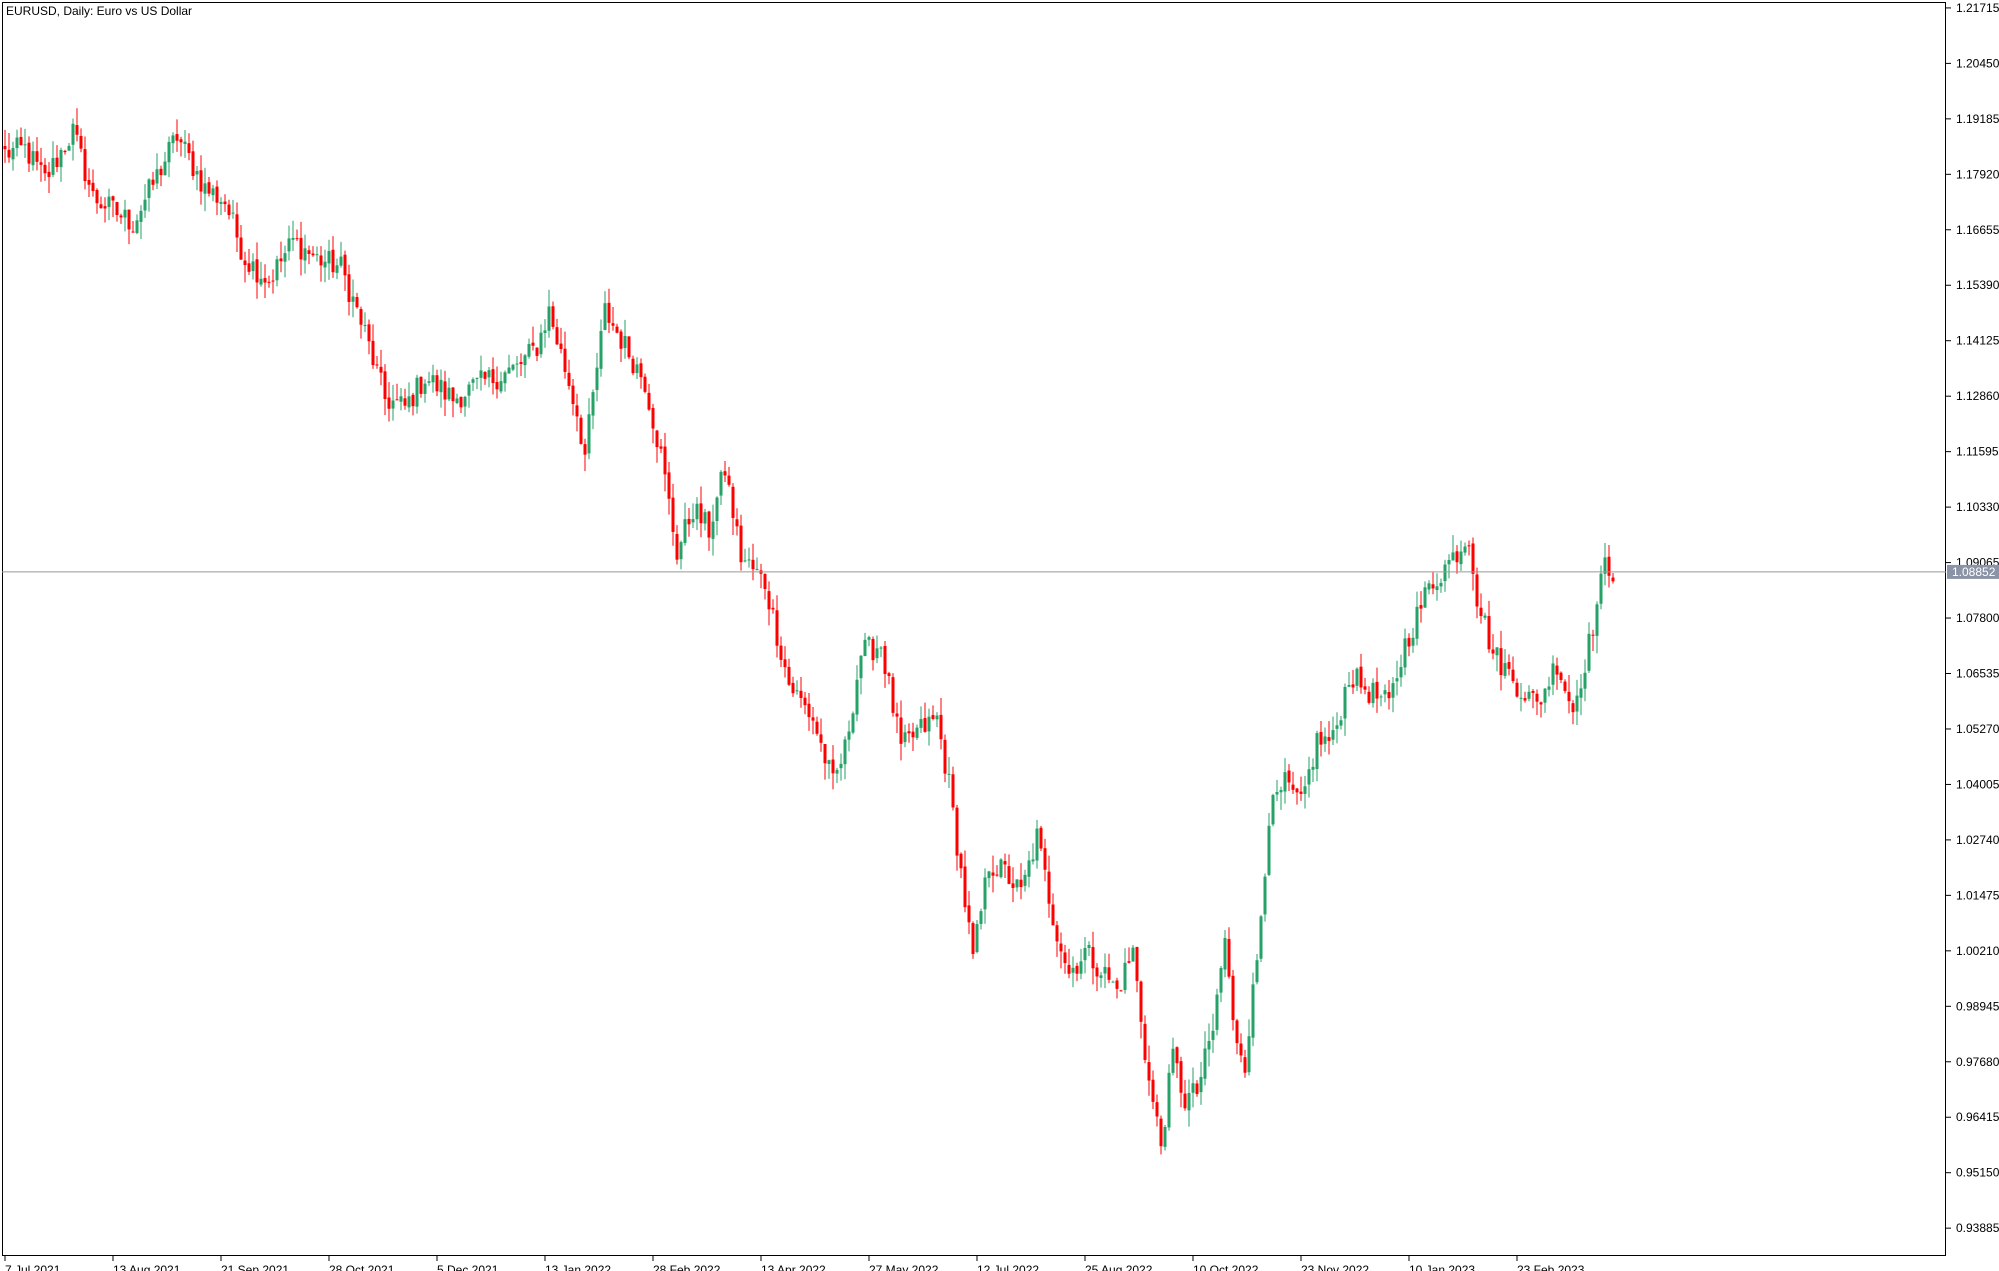  What do you see at coordinates (1977, 1228) in the screenshot?
I see `price-tick-label: 0.93885` at bounding box center [1977, 1228].